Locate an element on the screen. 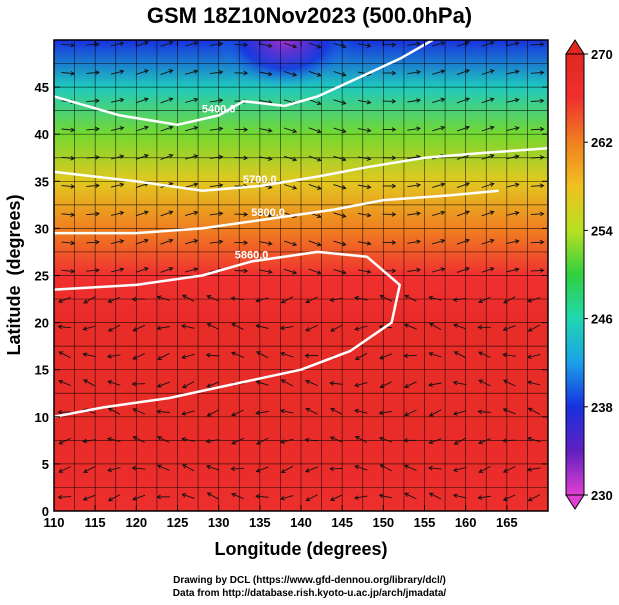  y-tick-label: 0 is located at coordinates (45, 511).